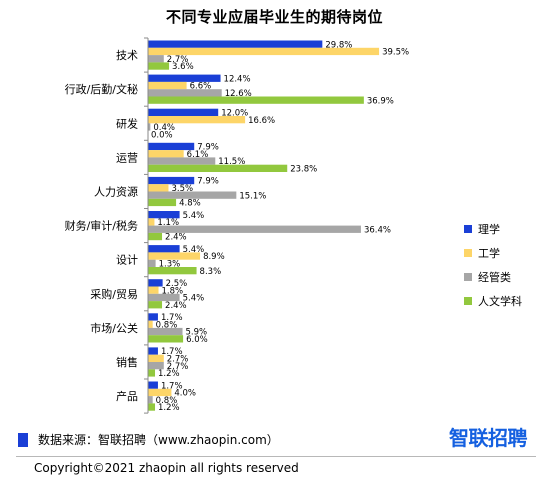 The image size is (549, 479). I want to click on data-label: 4.0%, so click(185, 394).